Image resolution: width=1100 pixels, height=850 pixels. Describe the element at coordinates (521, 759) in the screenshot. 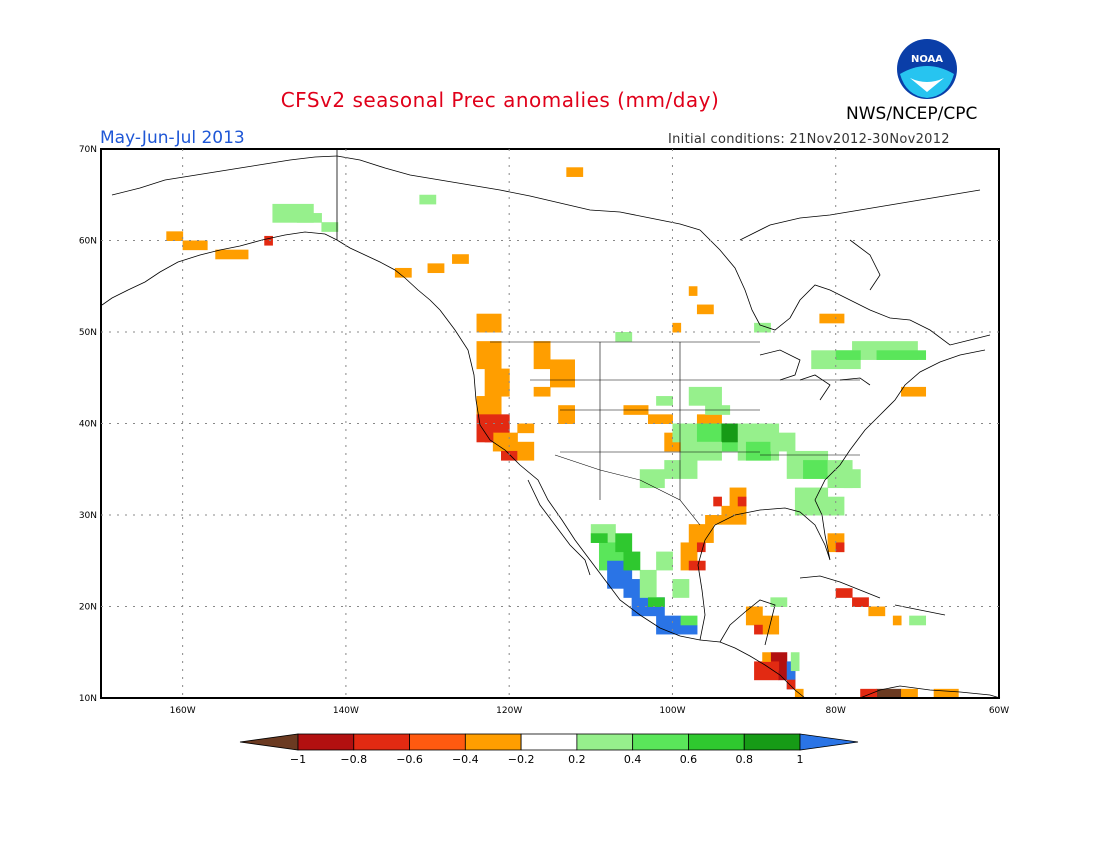

I see `colorbar-label: −0.2` at that location.